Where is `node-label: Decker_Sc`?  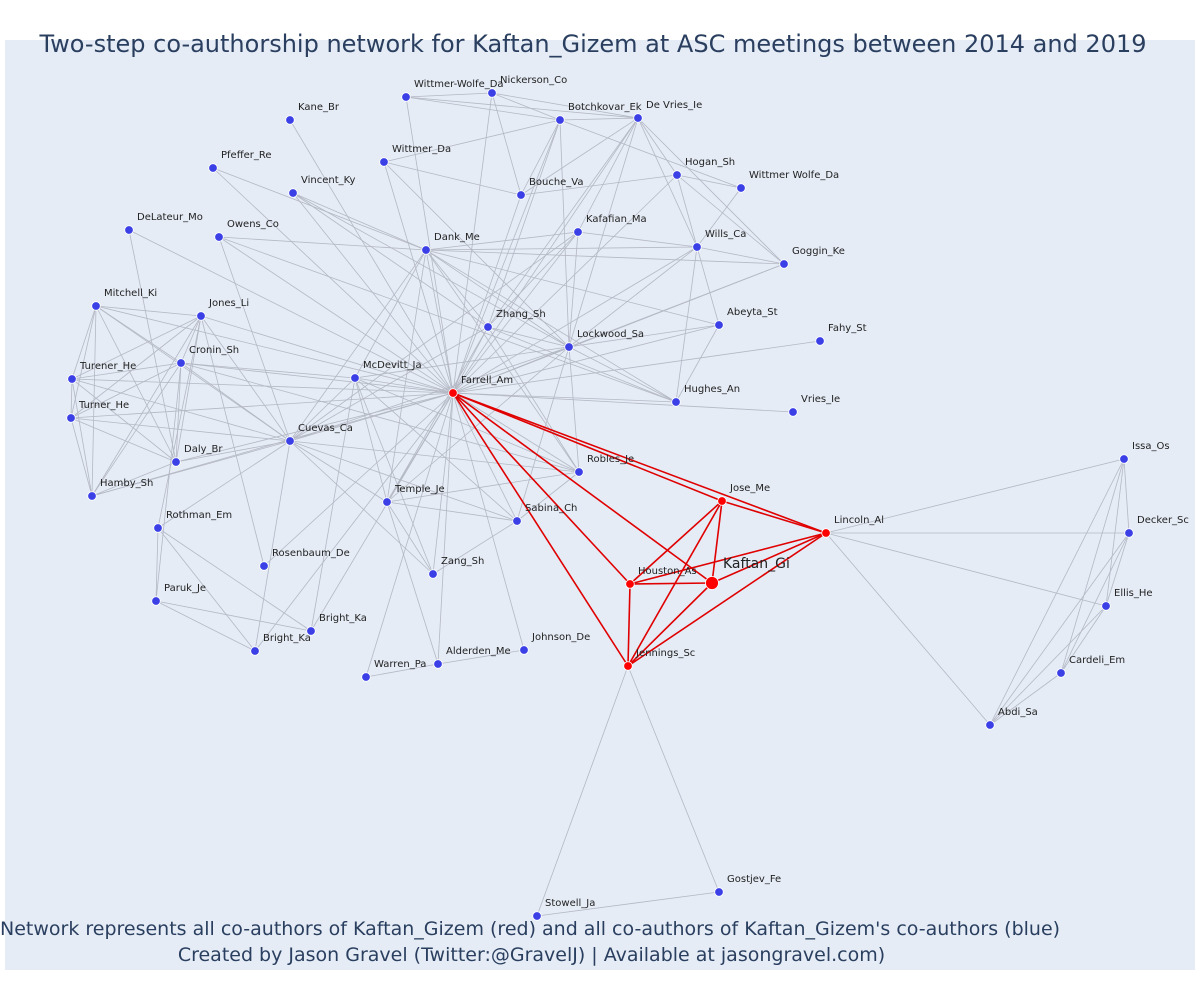 node-label: Decker_Sc is located at coordinates (1163, 520).